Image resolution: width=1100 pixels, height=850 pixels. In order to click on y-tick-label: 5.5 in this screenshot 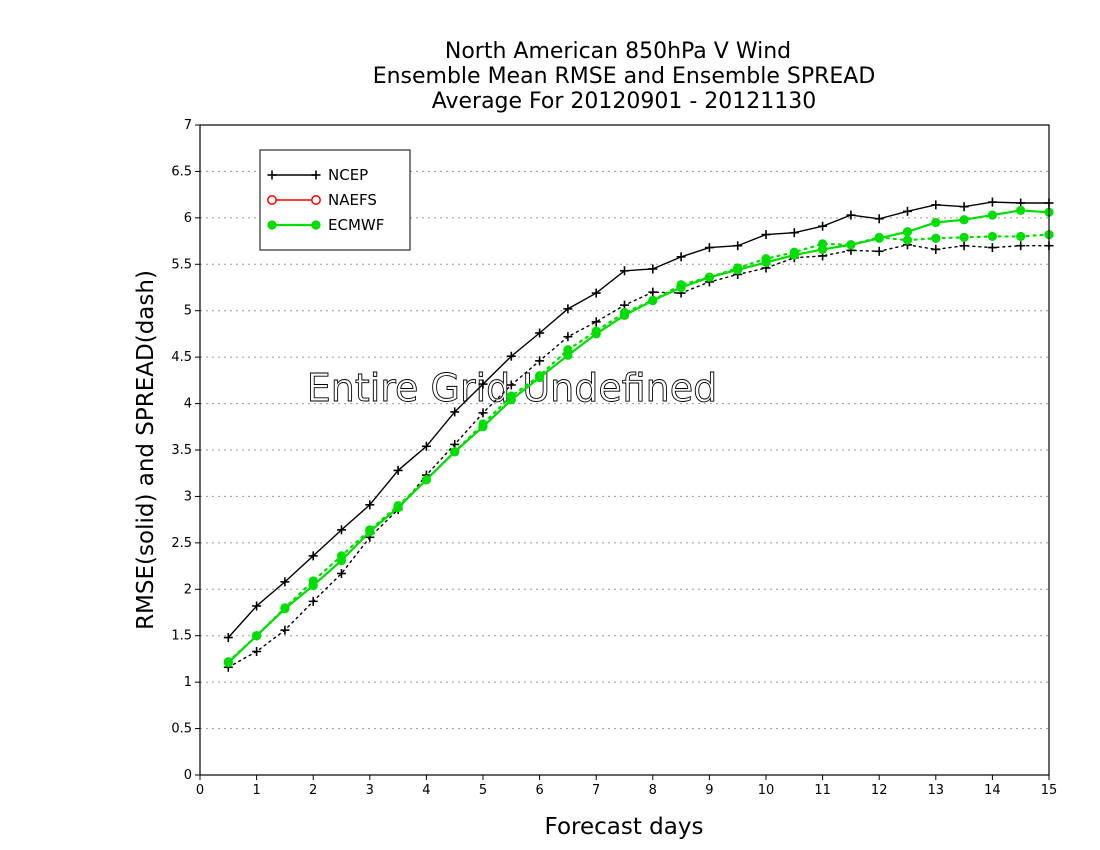, I will do `click(181, 264)`.